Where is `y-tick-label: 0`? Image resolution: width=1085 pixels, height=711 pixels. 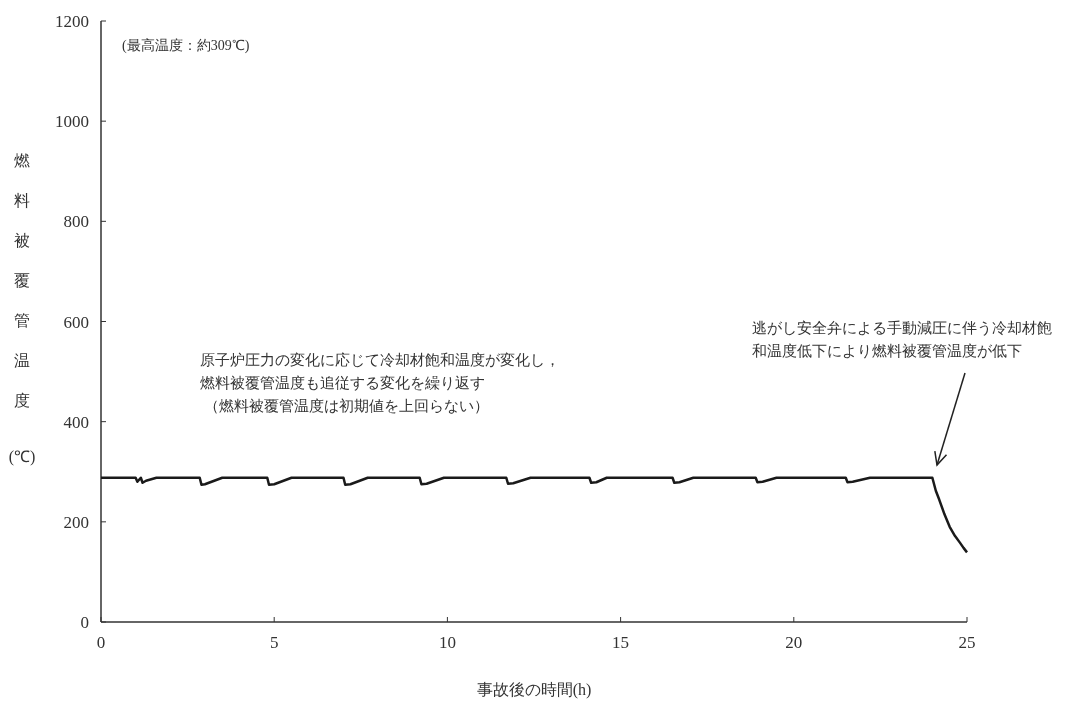
y-tick-label: 0 is located at coordinates (84, 622).